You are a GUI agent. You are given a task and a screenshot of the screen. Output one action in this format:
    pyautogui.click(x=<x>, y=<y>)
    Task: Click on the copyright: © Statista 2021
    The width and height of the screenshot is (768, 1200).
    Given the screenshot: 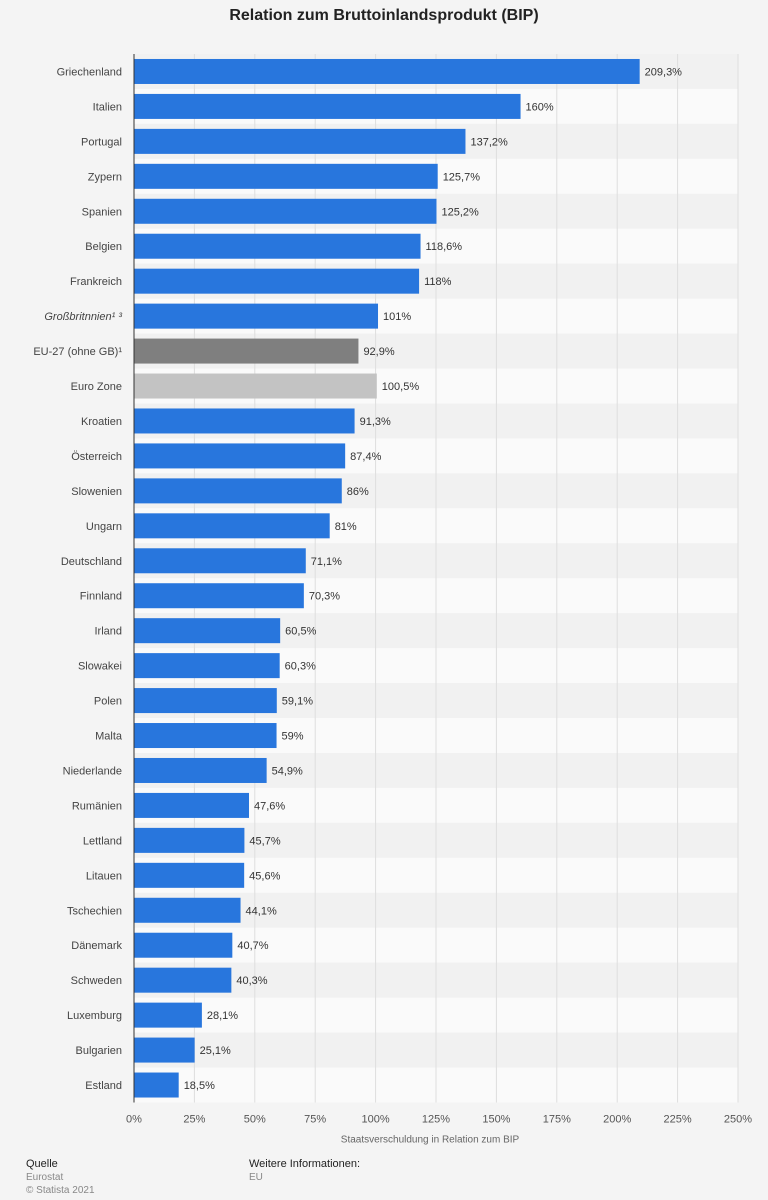 What is the action you would take?
    pyautogui.click(x=60, y=1190)
    